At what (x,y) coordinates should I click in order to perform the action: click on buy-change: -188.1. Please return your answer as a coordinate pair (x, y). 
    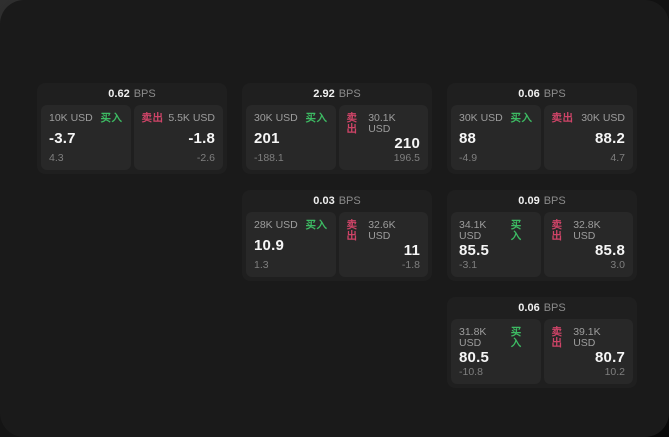
    Looking at the image, I should click on (269, 157).